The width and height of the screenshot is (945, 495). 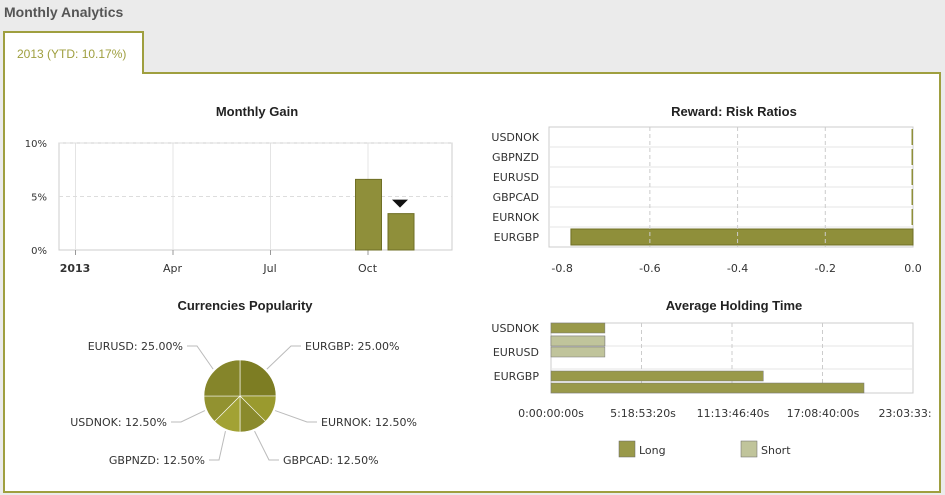 I want to click on reward-risk-category-label: EURUSD, so click(x=516, y=177).